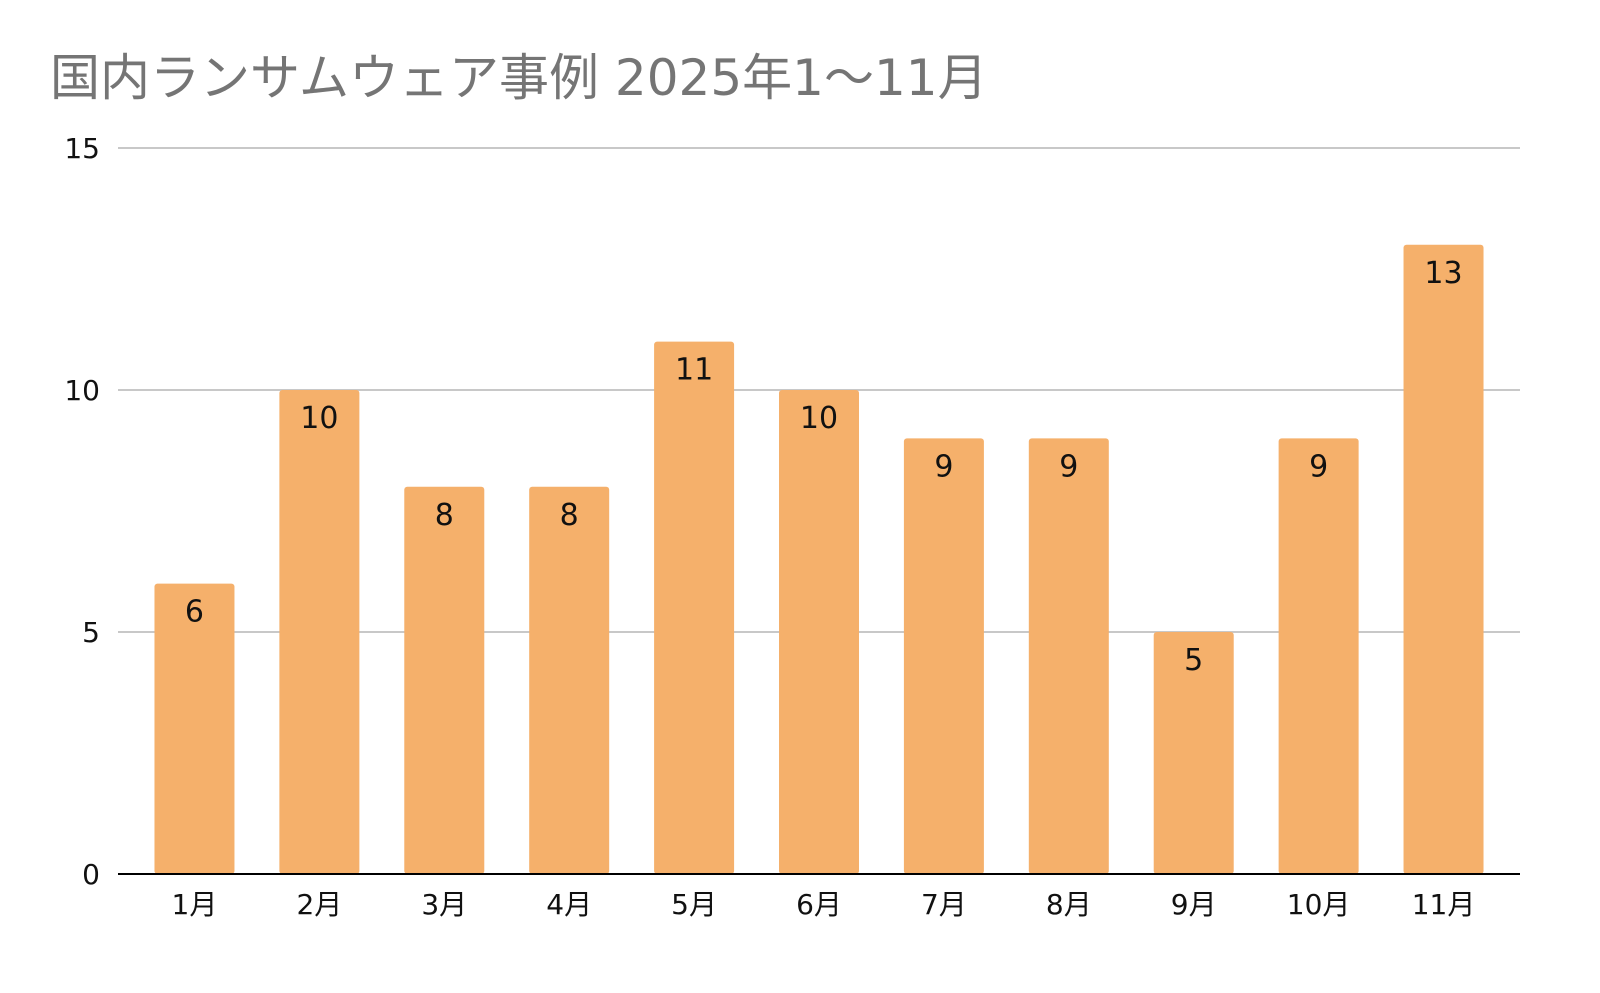  I want to click on x-tick-label: 1月, so click(195, 904).